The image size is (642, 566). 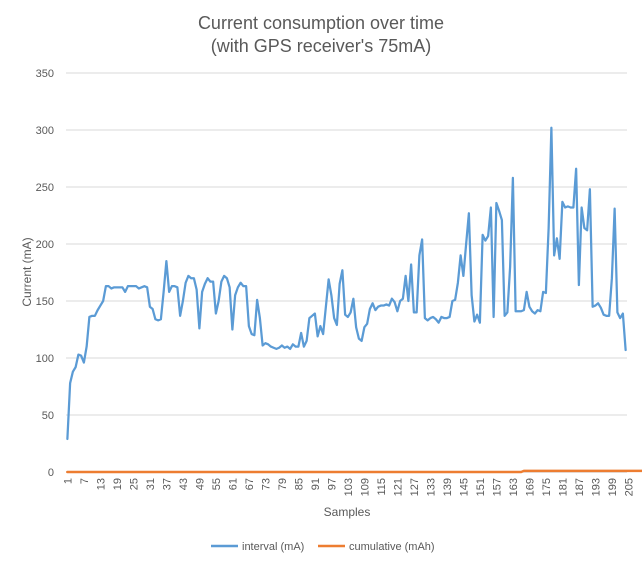 What do you see at coordinates (45, 188) in the screenshot?
I see `y-tick-label: 250` at bounding box center [45, 188].